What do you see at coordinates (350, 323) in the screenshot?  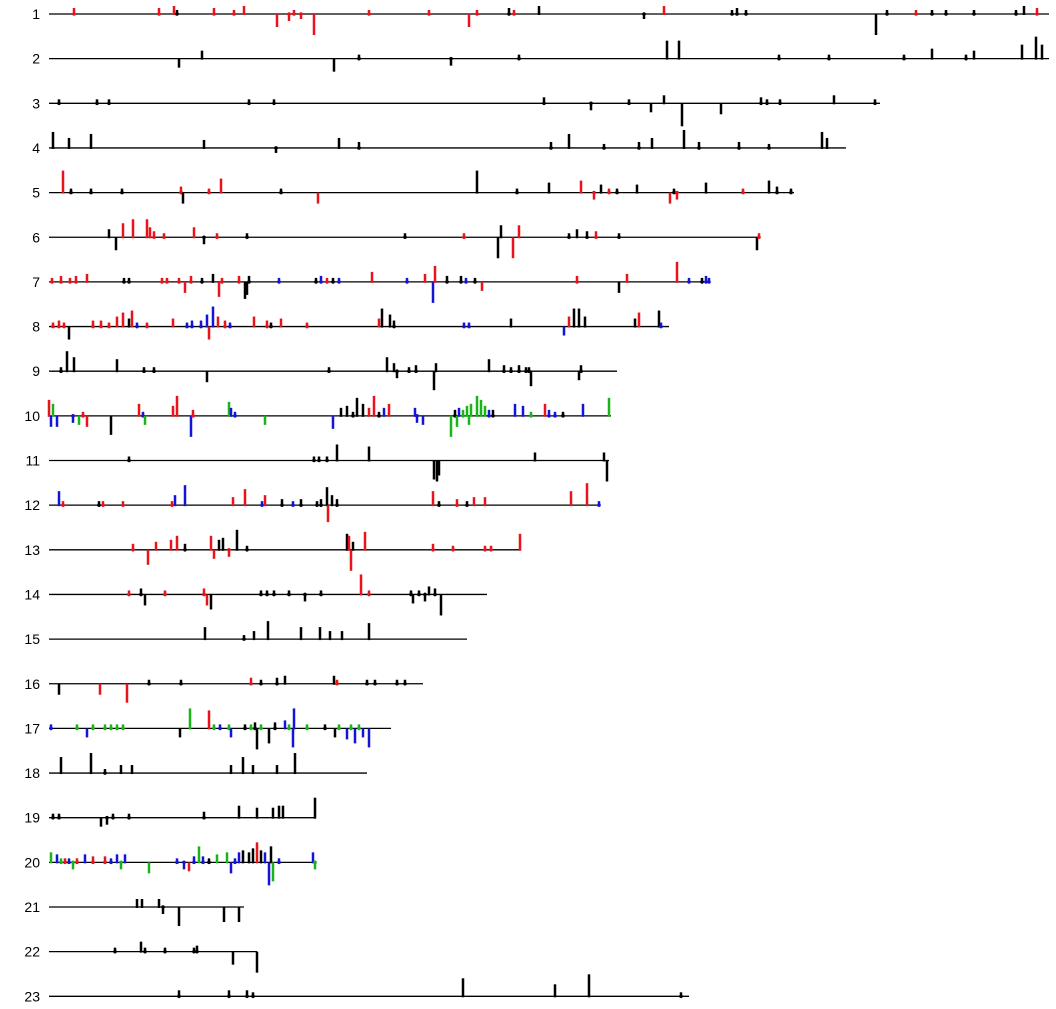 I see `chromosome-8: 8` at bounding box center [350, 323].